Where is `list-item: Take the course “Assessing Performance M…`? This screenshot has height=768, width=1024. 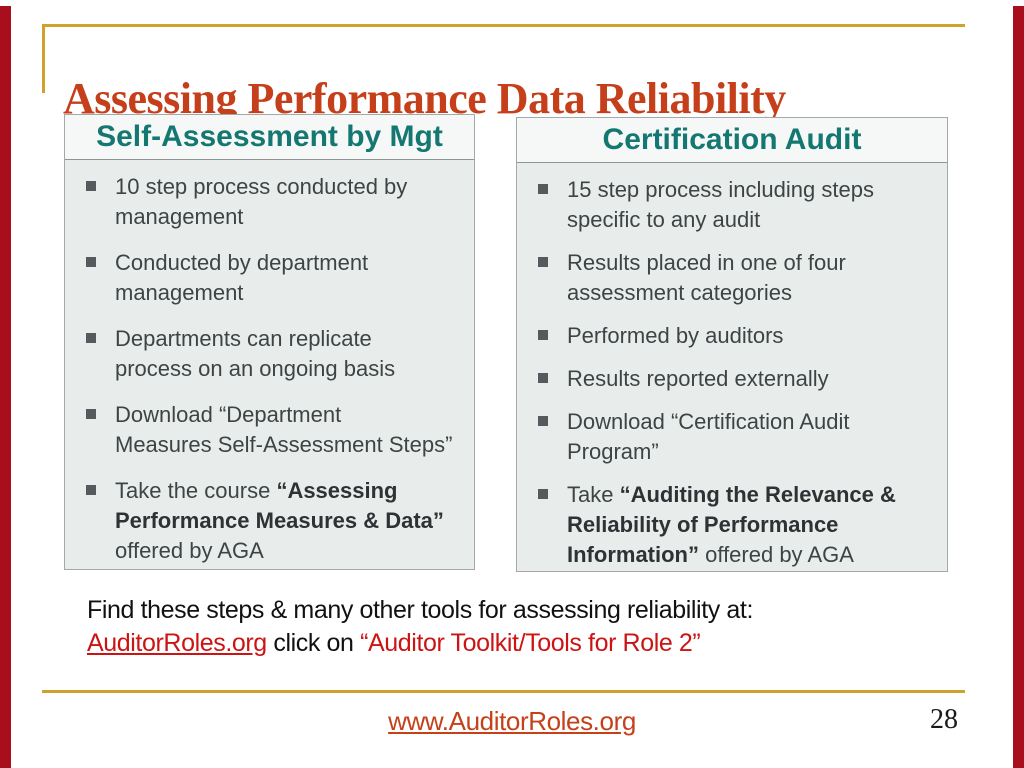
list-item: Take the course “Assessing Performance M… is located at coordinates (265, 521).